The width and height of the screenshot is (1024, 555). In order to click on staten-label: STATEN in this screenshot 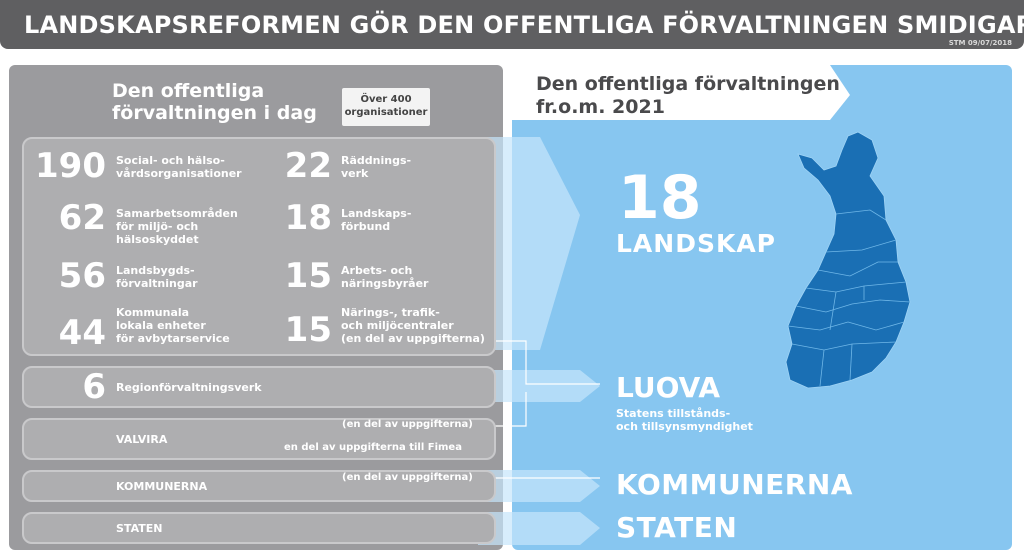, I will do `click(139, 528)`.